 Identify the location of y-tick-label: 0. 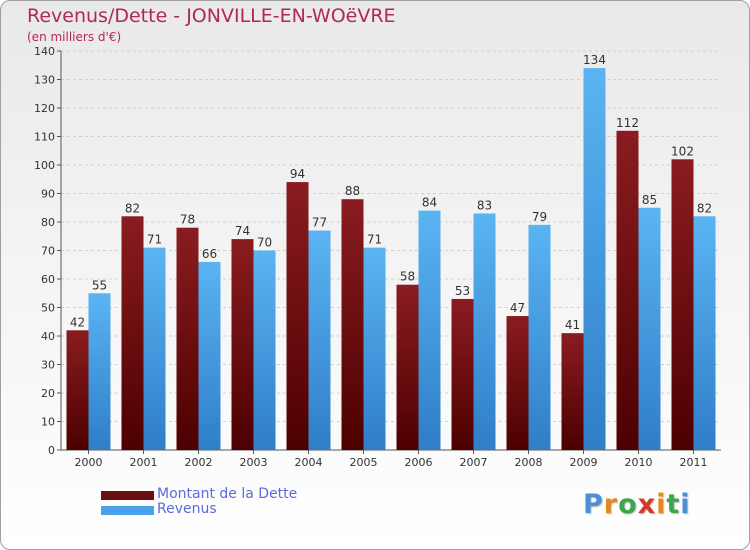
(51, 450).